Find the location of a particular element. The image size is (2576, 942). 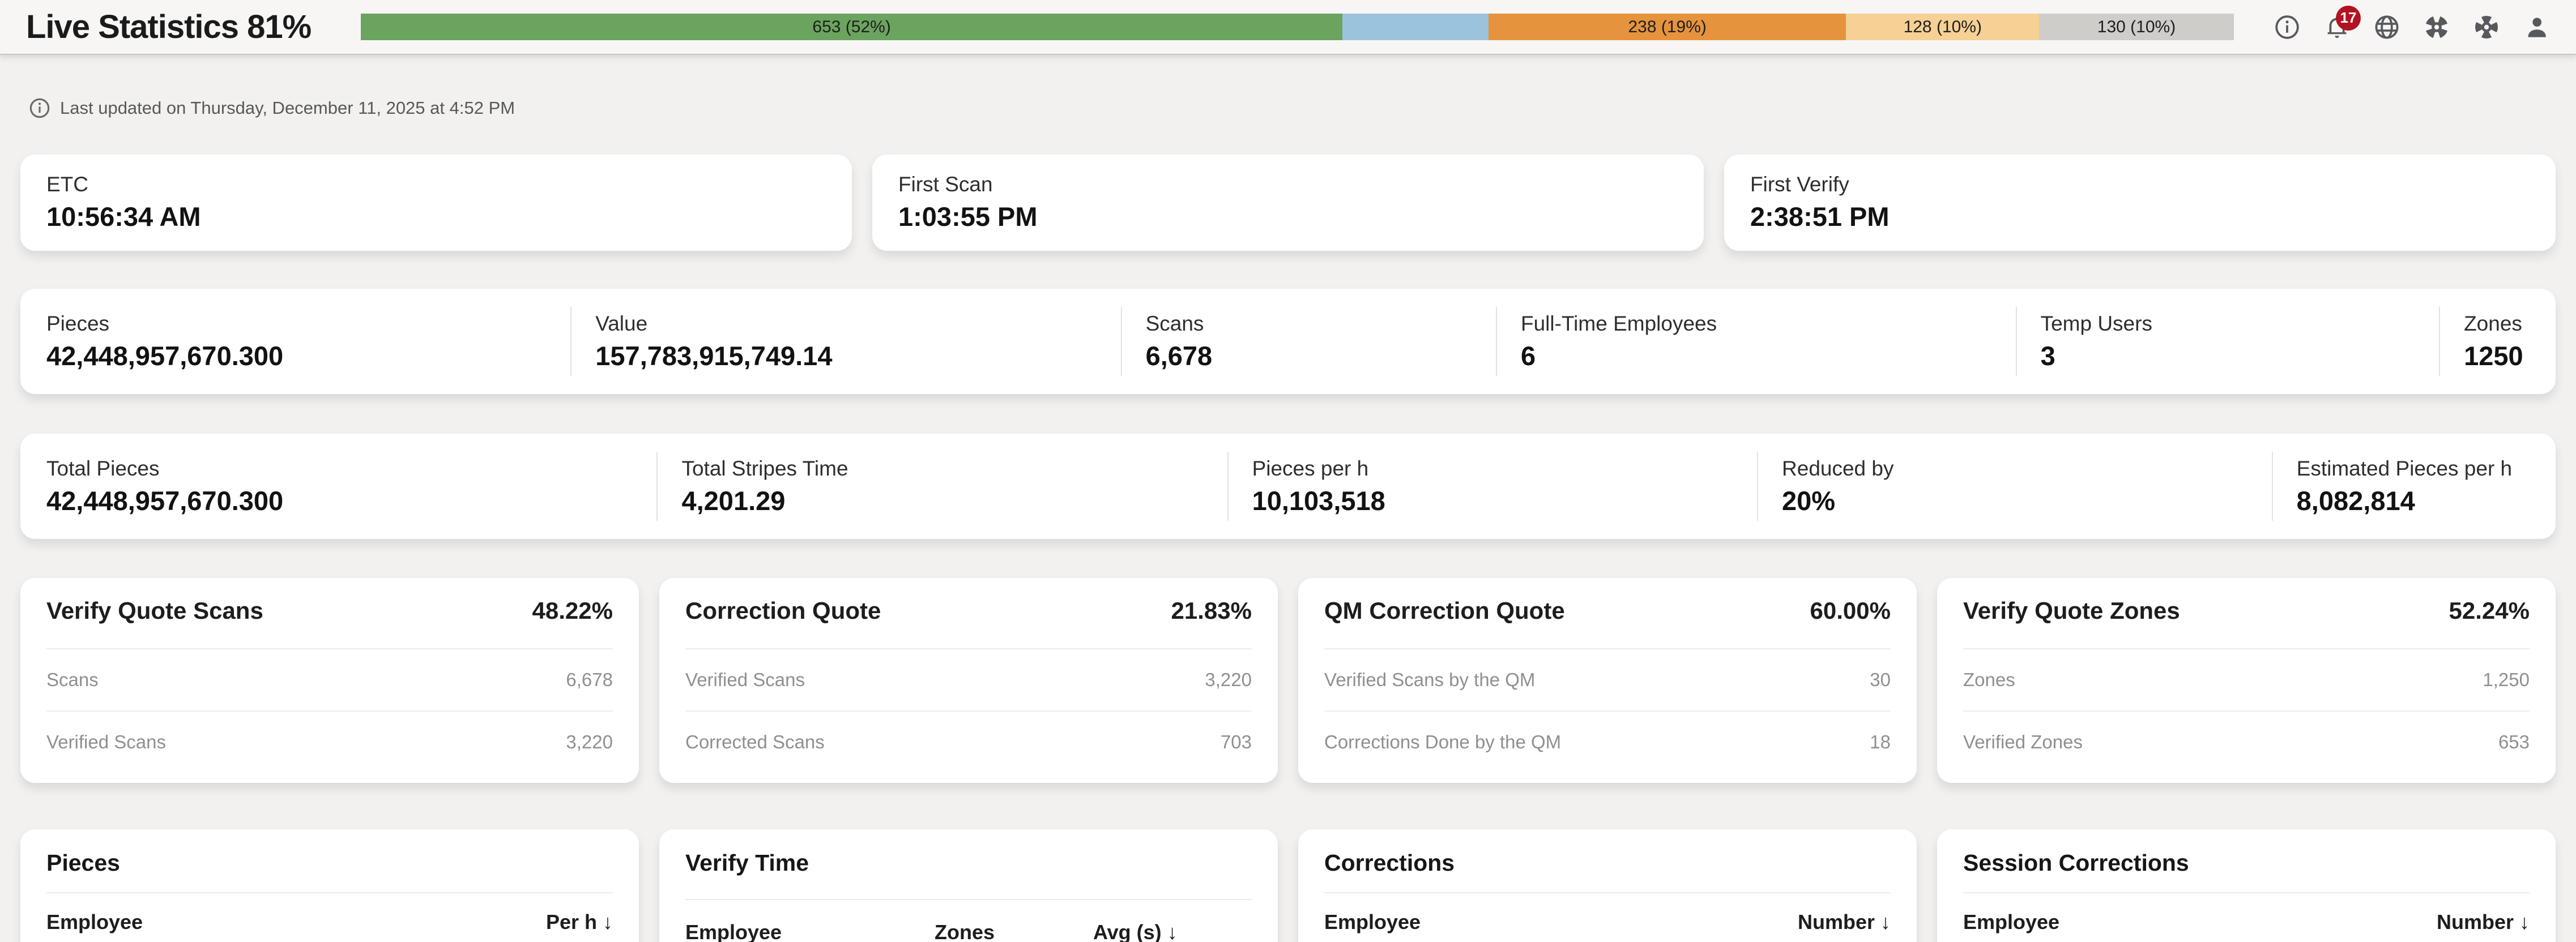

stat-label: ETC is located at coordinates (67, 185).